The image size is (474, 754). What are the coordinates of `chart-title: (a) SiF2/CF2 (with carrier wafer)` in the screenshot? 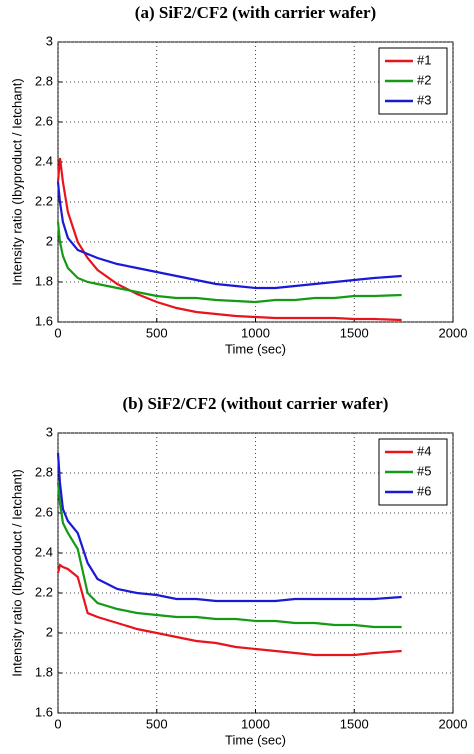 It's located at (255, 12).